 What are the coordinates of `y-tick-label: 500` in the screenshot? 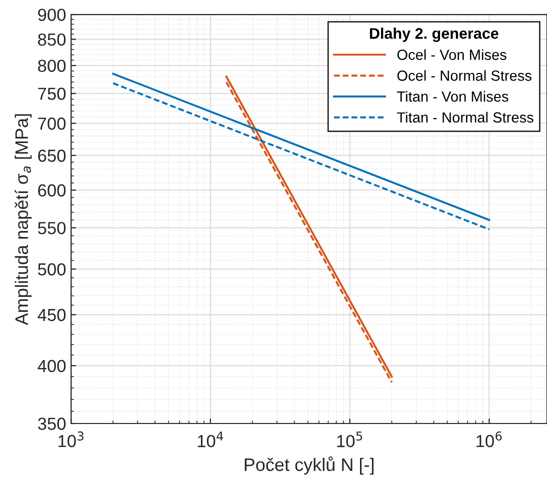 It's located at (52, 269).